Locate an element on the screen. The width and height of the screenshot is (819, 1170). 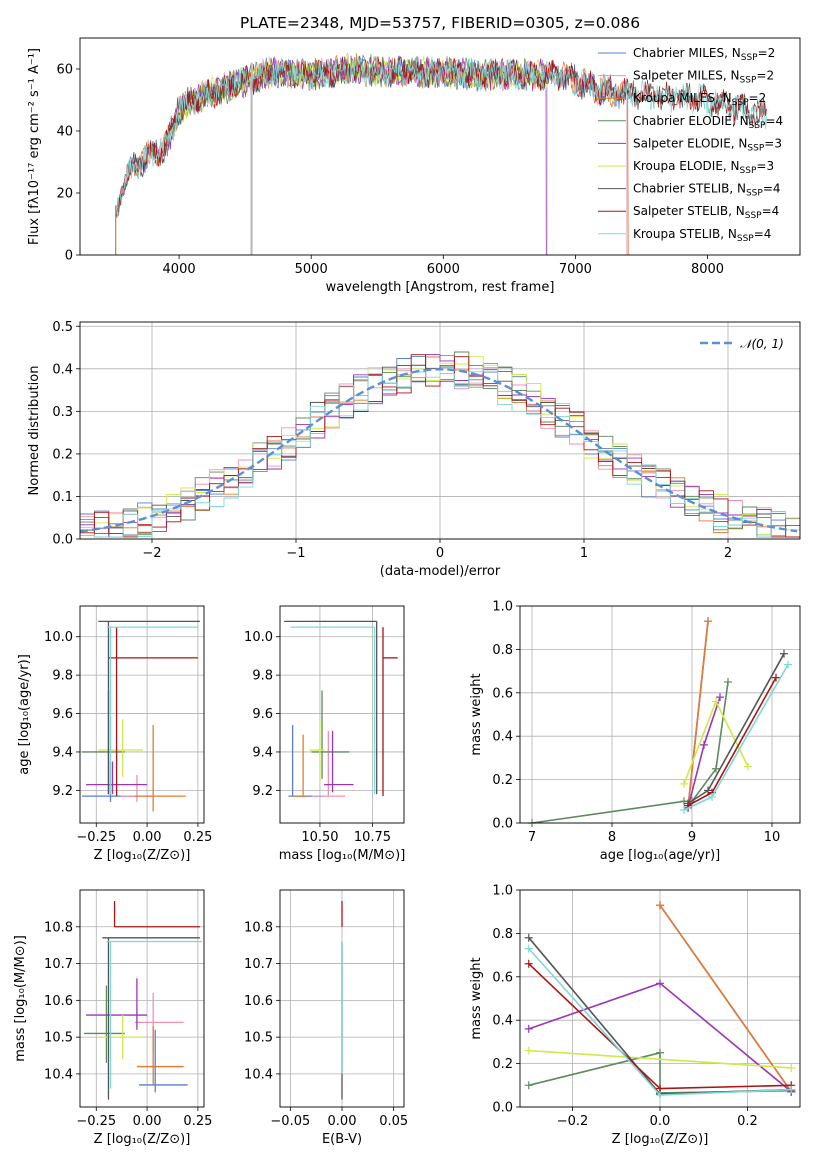
x-tick-label: 8000 is located at coordinates (707, 269).